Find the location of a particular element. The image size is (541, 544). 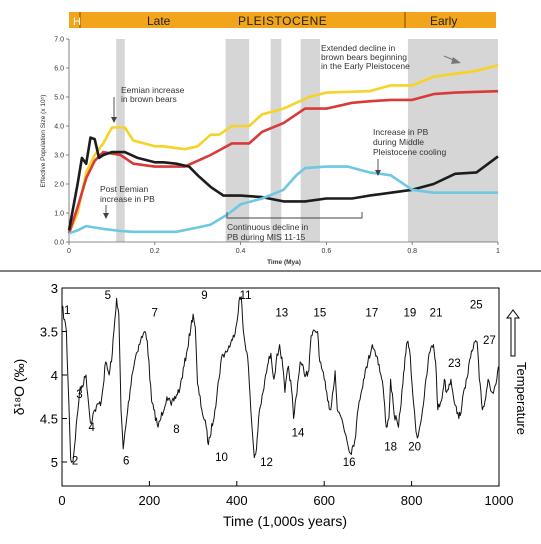

annotation-line: Continuous decline in is located at coordinates (268, 227).